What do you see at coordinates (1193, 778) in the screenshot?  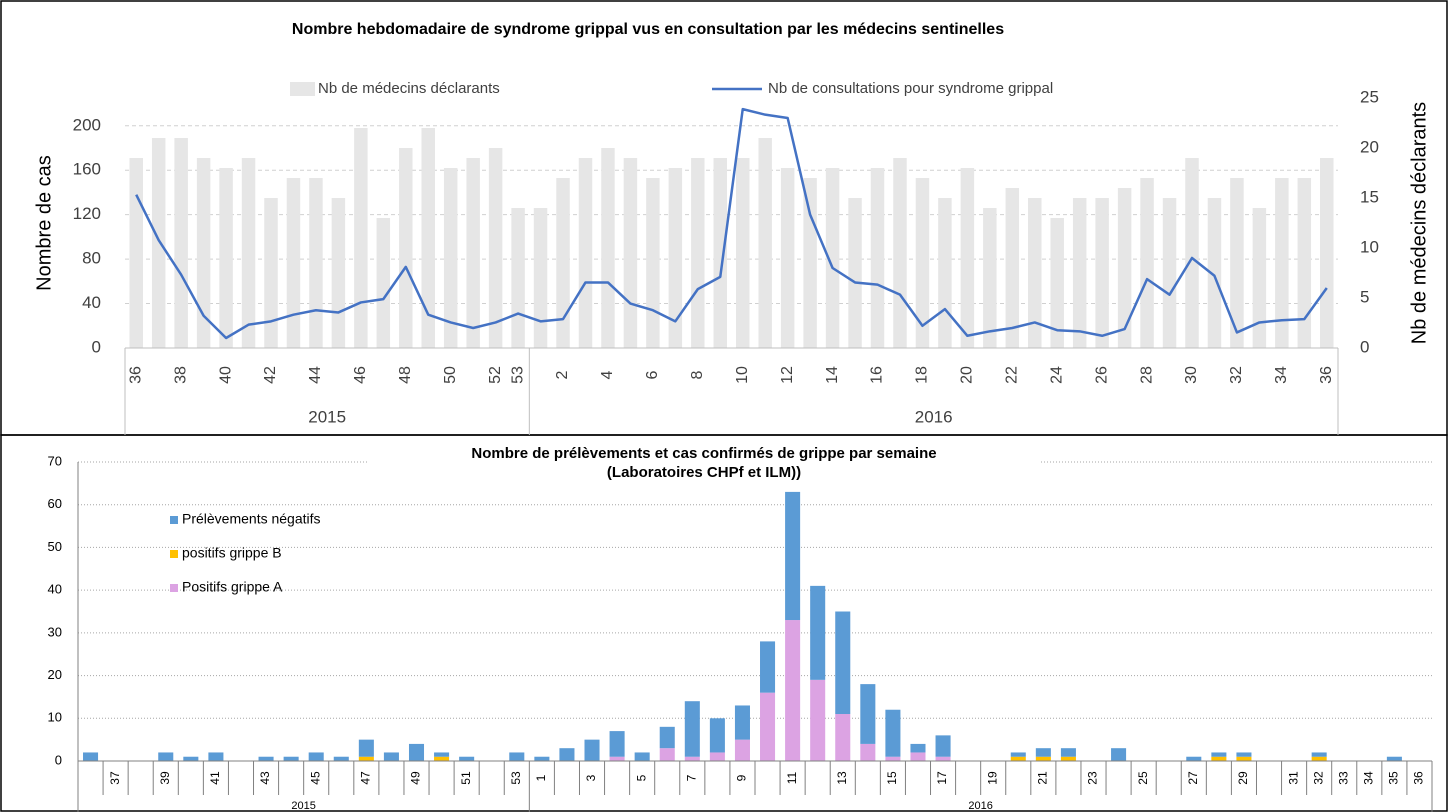 I see `x-tick-label: 27` at bounding box center [1193, 778].